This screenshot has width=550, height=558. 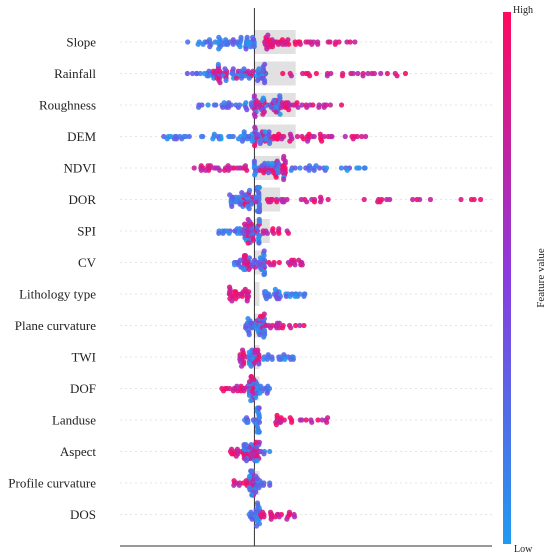 I want to click on feature-label: TWI, so click(x=83, y=357).